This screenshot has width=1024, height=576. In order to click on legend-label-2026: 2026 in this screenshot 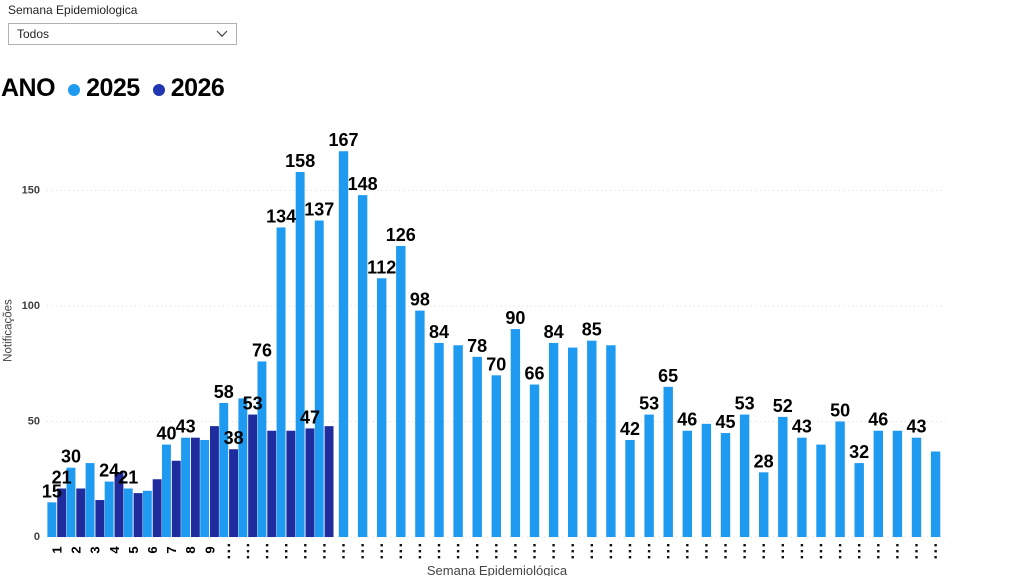, I will do `click(197, 88)`.